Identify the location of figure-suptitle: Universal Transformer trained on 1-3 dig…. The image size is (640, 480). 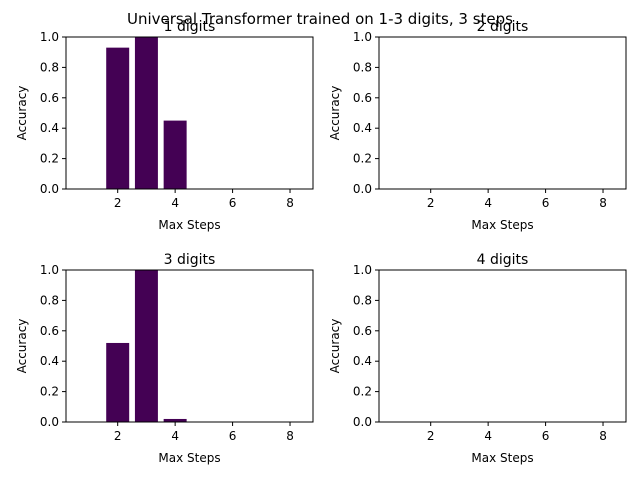
(320, 19).